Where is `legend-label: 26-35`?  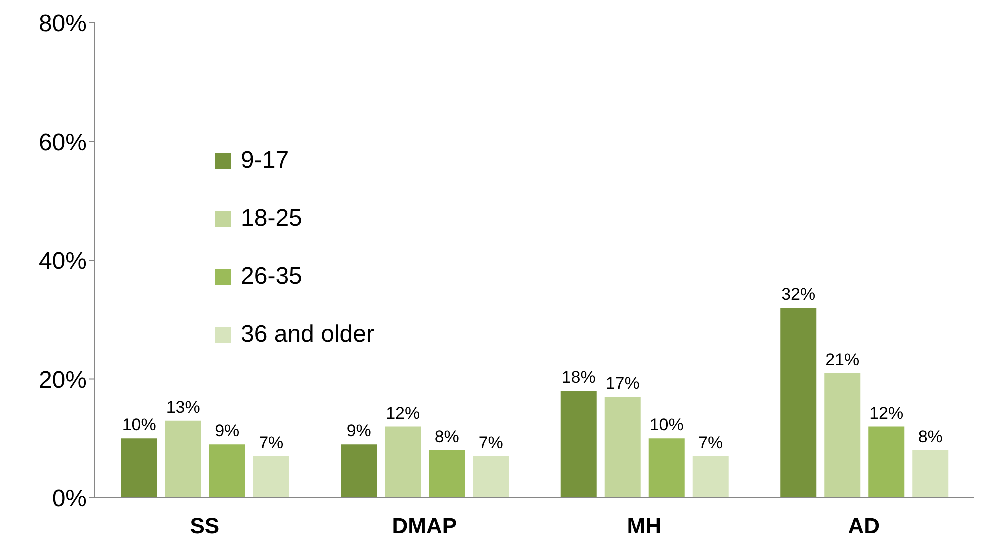
legend-label: 26-35 is located at coordinates (271, 277).